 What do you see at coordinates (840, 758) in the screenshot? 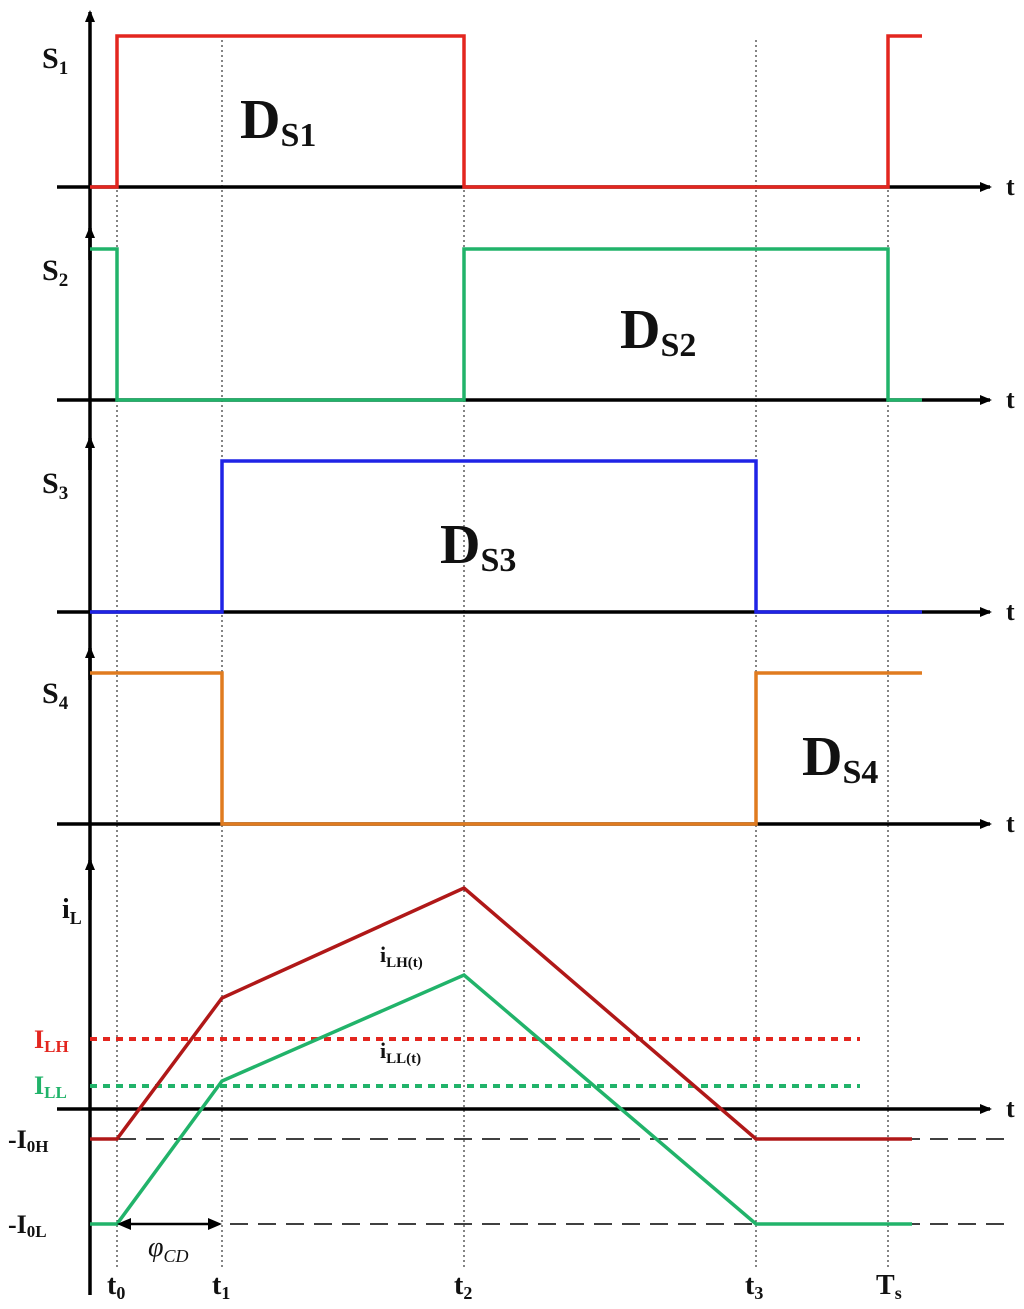
I see `duty-ds4-label: DS4` at bounding box center [840, 758].